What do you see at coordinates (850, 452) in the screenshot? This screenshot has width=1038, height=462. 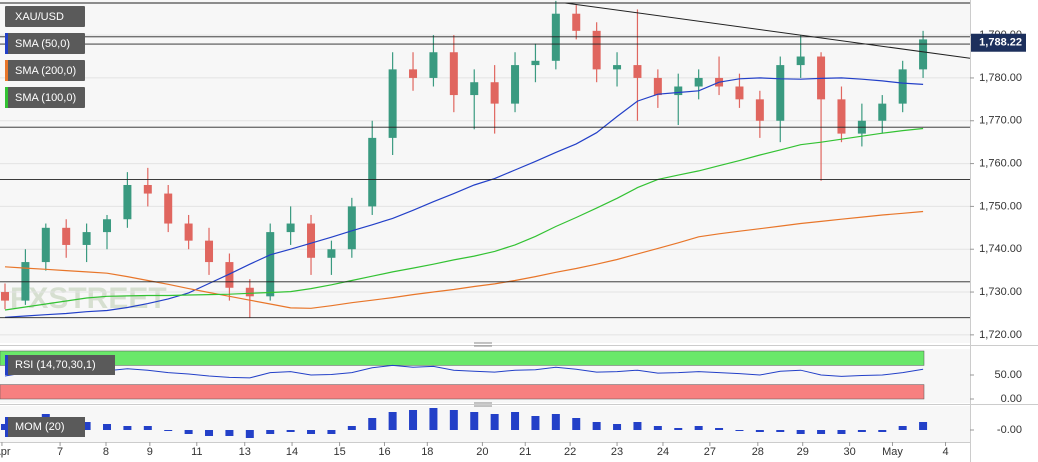 I see `x-tick-label: 30` at bounding box center [850, 452].